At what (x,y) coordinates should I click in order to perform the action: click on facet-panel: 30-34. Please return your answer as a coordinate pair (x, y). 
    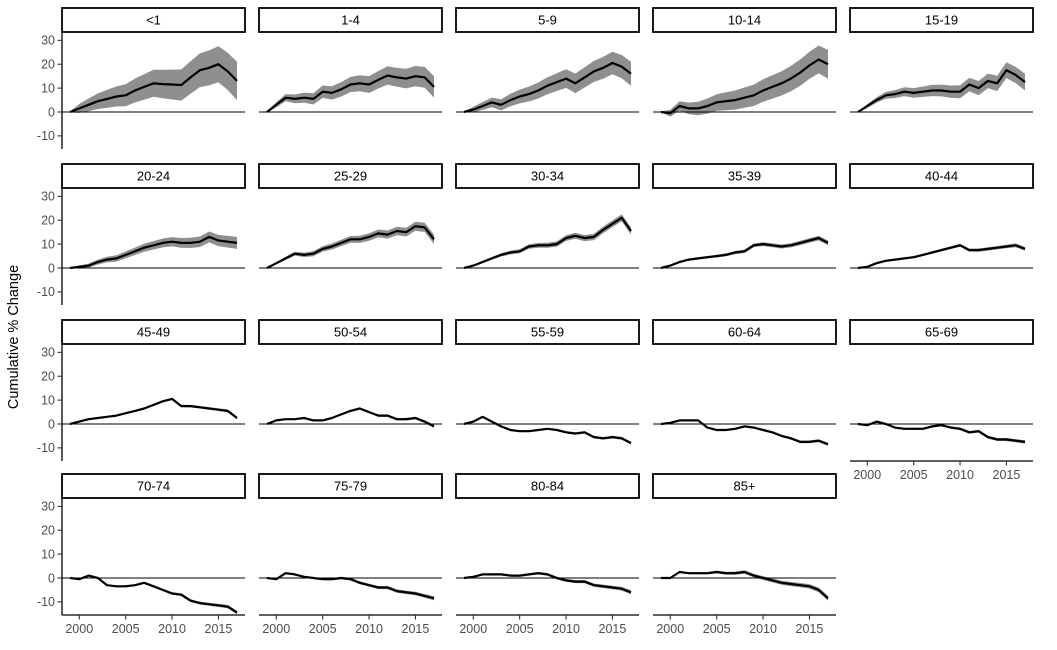
    Looking at the image, I should click on (547, 216).